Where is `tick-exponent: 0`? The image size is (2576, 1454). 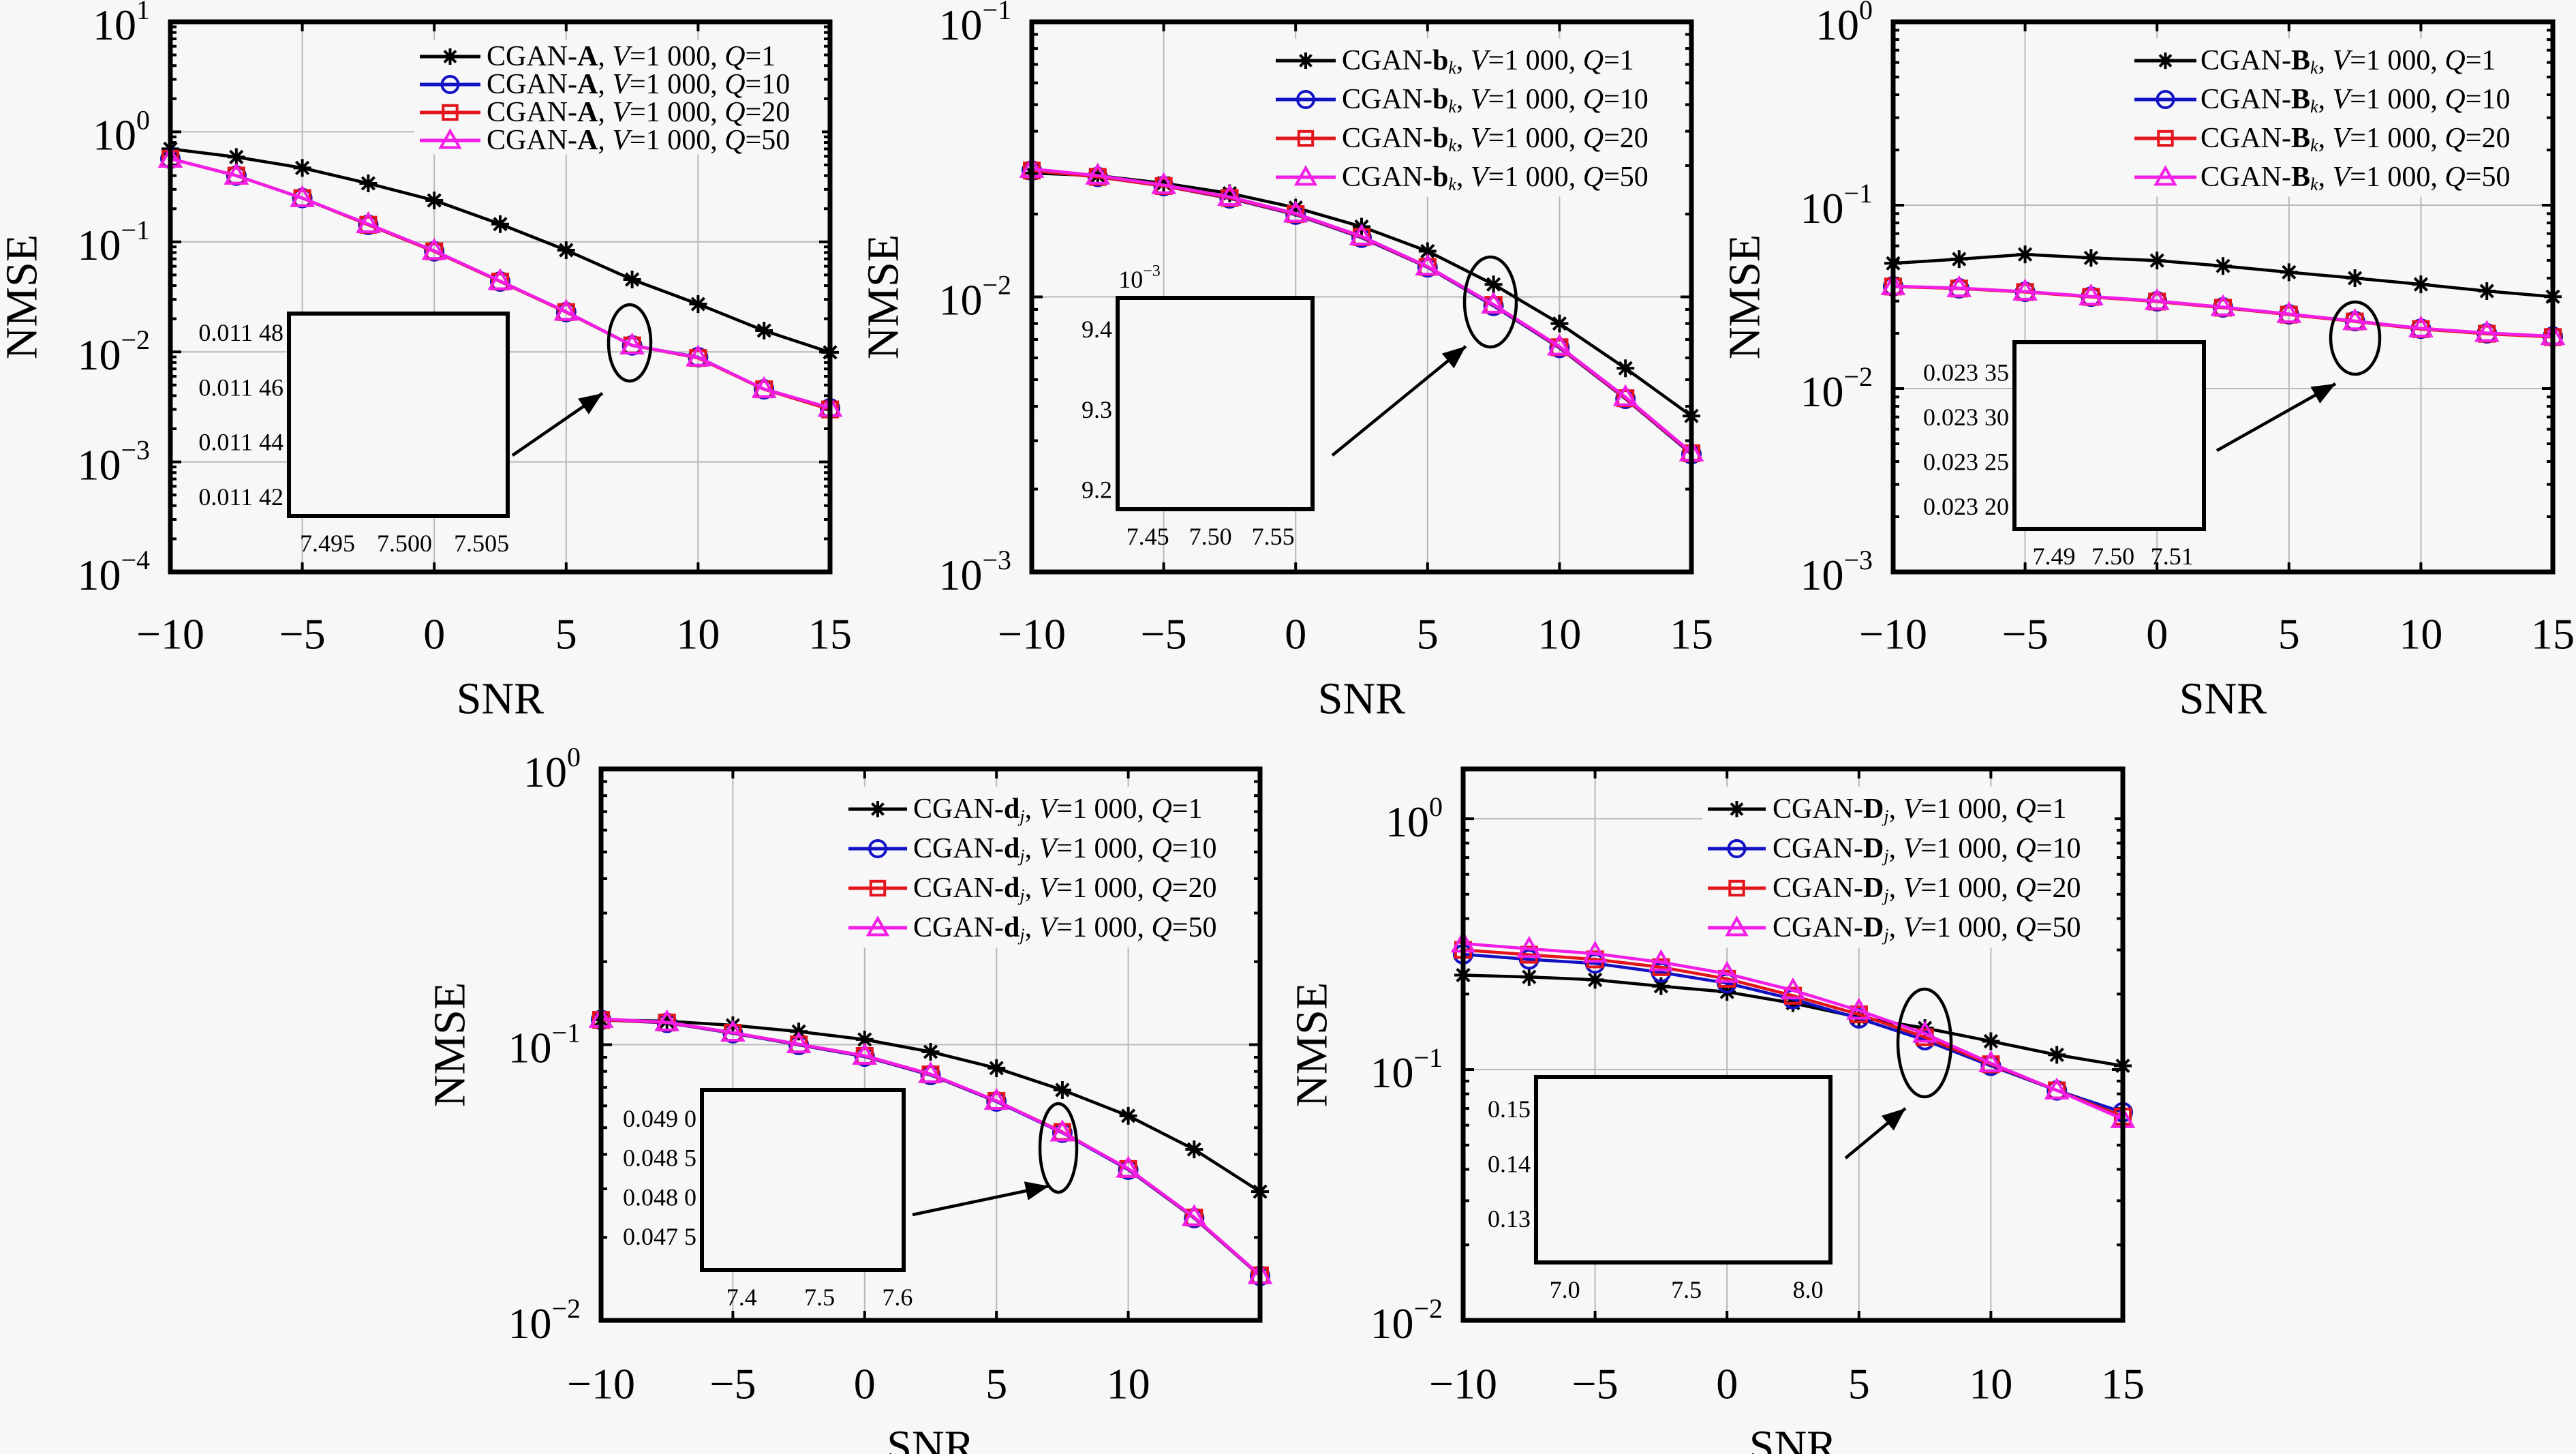 tick-exponent: 0 is located at coordinates (1436, 806).